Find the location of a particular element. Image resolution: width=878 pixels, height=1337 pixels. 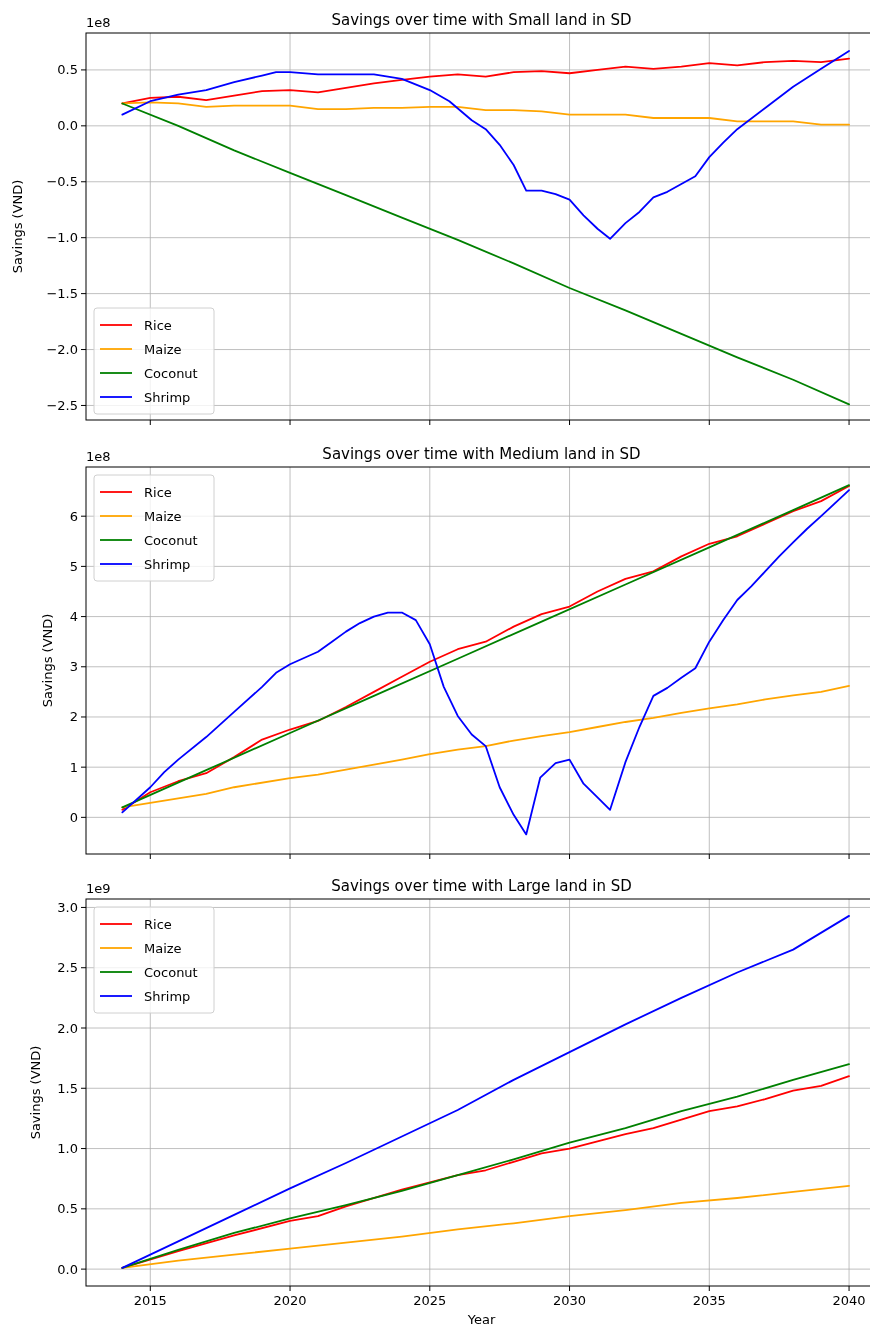

y-tick-label: 5 is located at coordinates (73, 566).